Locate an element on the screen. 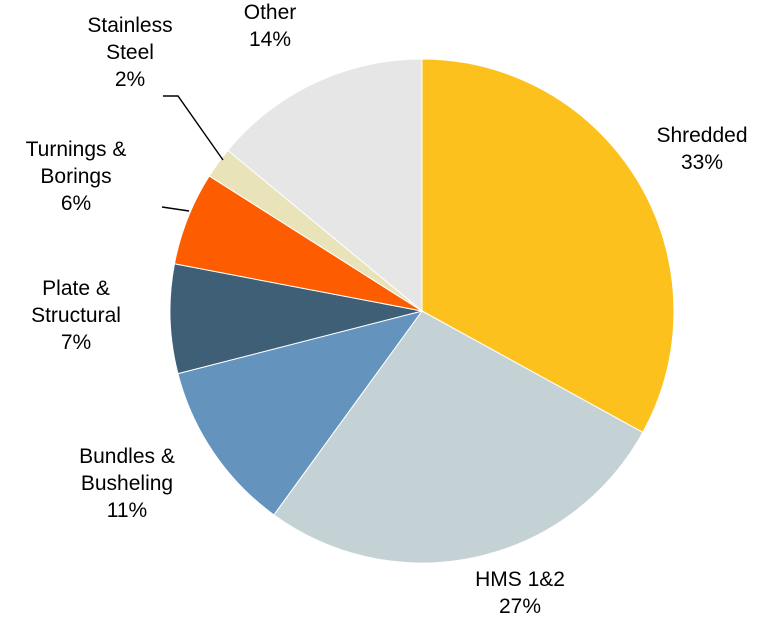 This screenshot has width=777, height=631. label-hms-1and2: HMS 1&2 27% is located at coordinates (520, 593).